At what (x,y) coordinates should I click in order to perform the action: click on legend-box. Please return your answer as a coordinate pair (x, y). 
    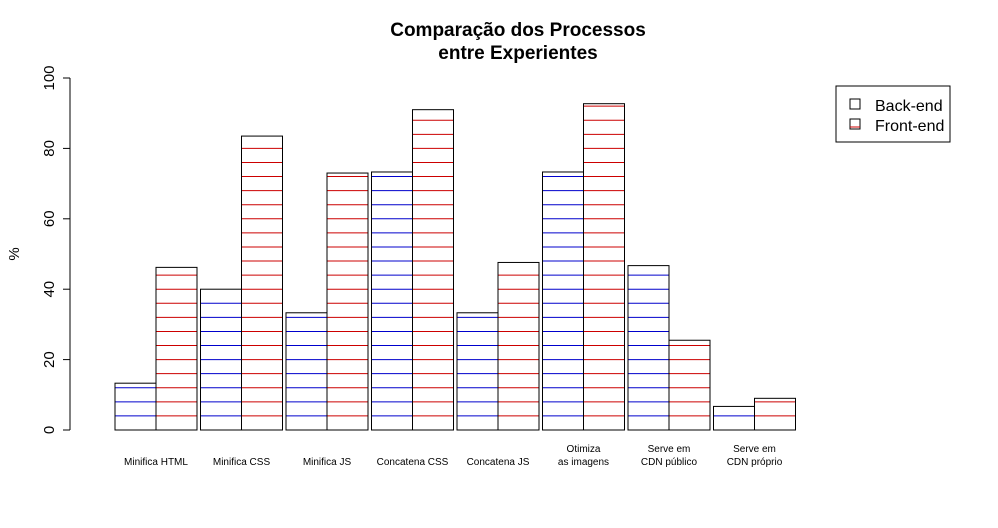
    Looking at the image, I should click on (893, 114).